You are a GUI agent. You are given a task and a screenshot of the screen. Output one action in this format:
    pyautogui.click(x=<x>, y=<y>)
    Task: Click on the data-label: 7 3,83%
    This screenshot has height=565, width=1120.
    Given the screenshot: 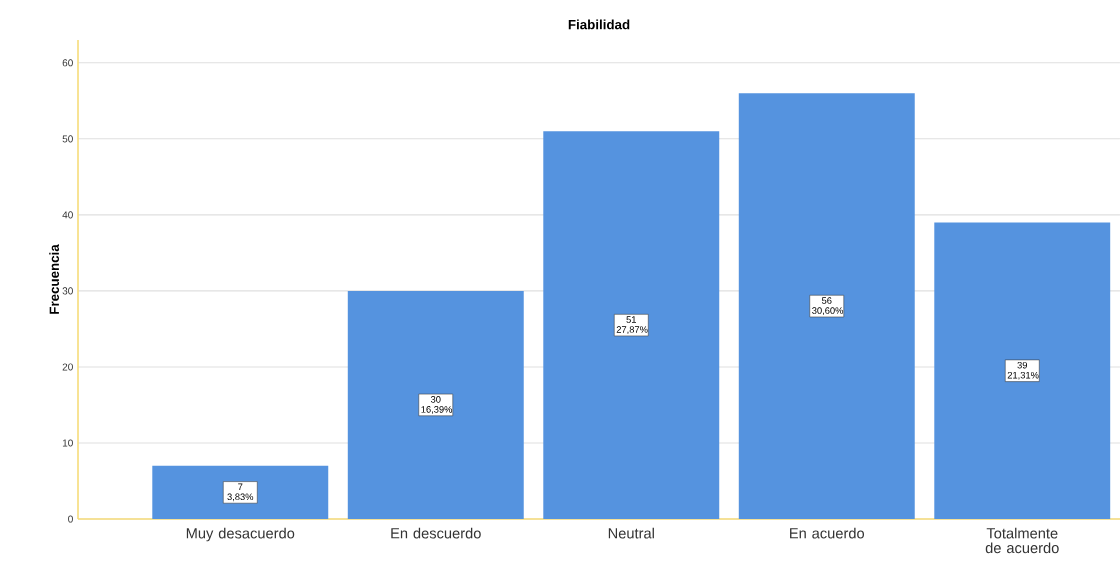 What is the action you would take?
    pyautogui.click(x=240, y=492)
    